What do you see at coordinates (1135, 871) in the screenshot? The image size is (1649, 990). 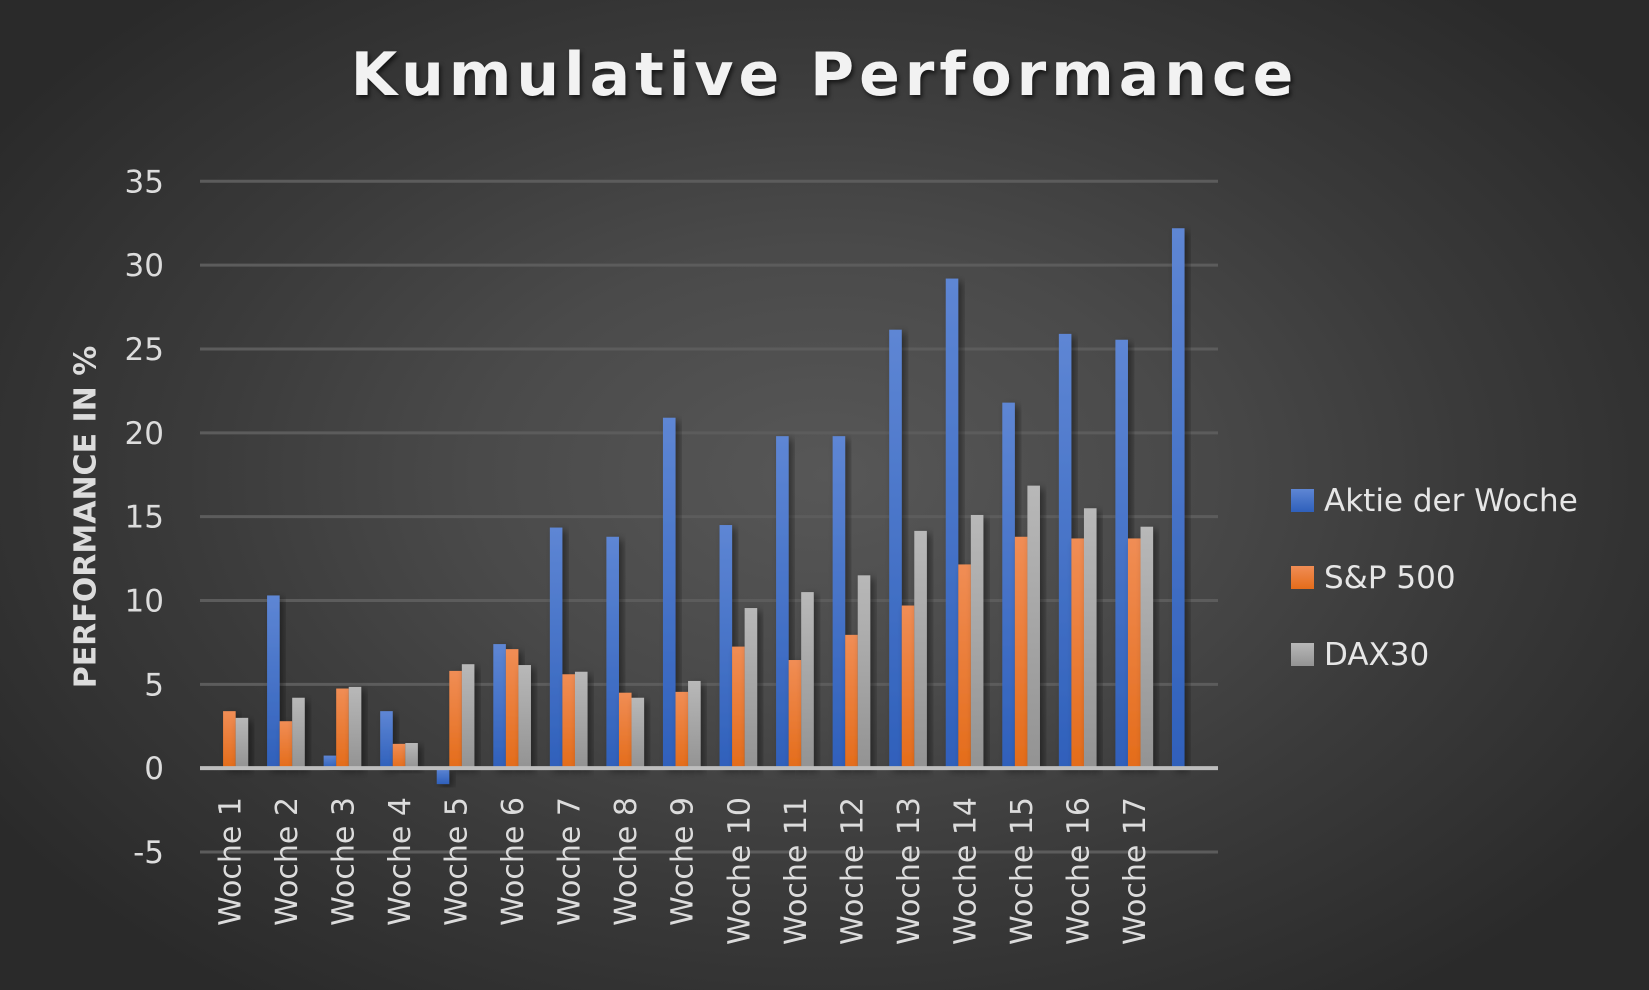 I see `x-tick-label: Woche 17` at bounding box center [1135, 871].